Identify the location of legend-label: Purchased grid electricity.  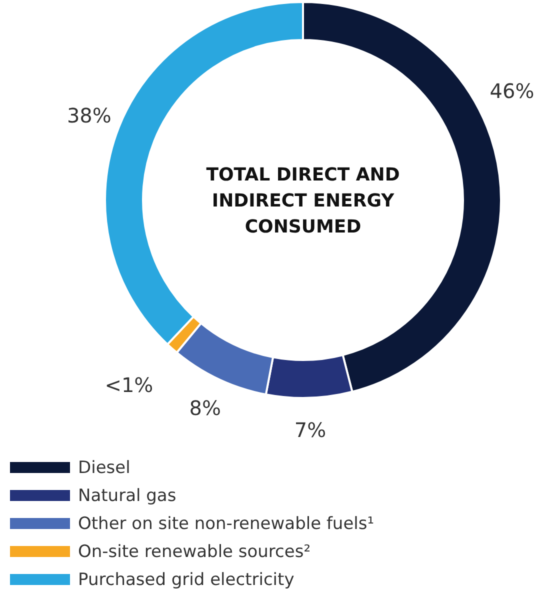
(186, 580).